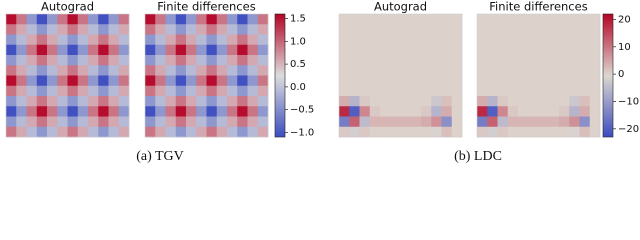 This screenshot has width=640, height=240. I want to click on colorbar-tick-label: 1.5, so click(298, 19).